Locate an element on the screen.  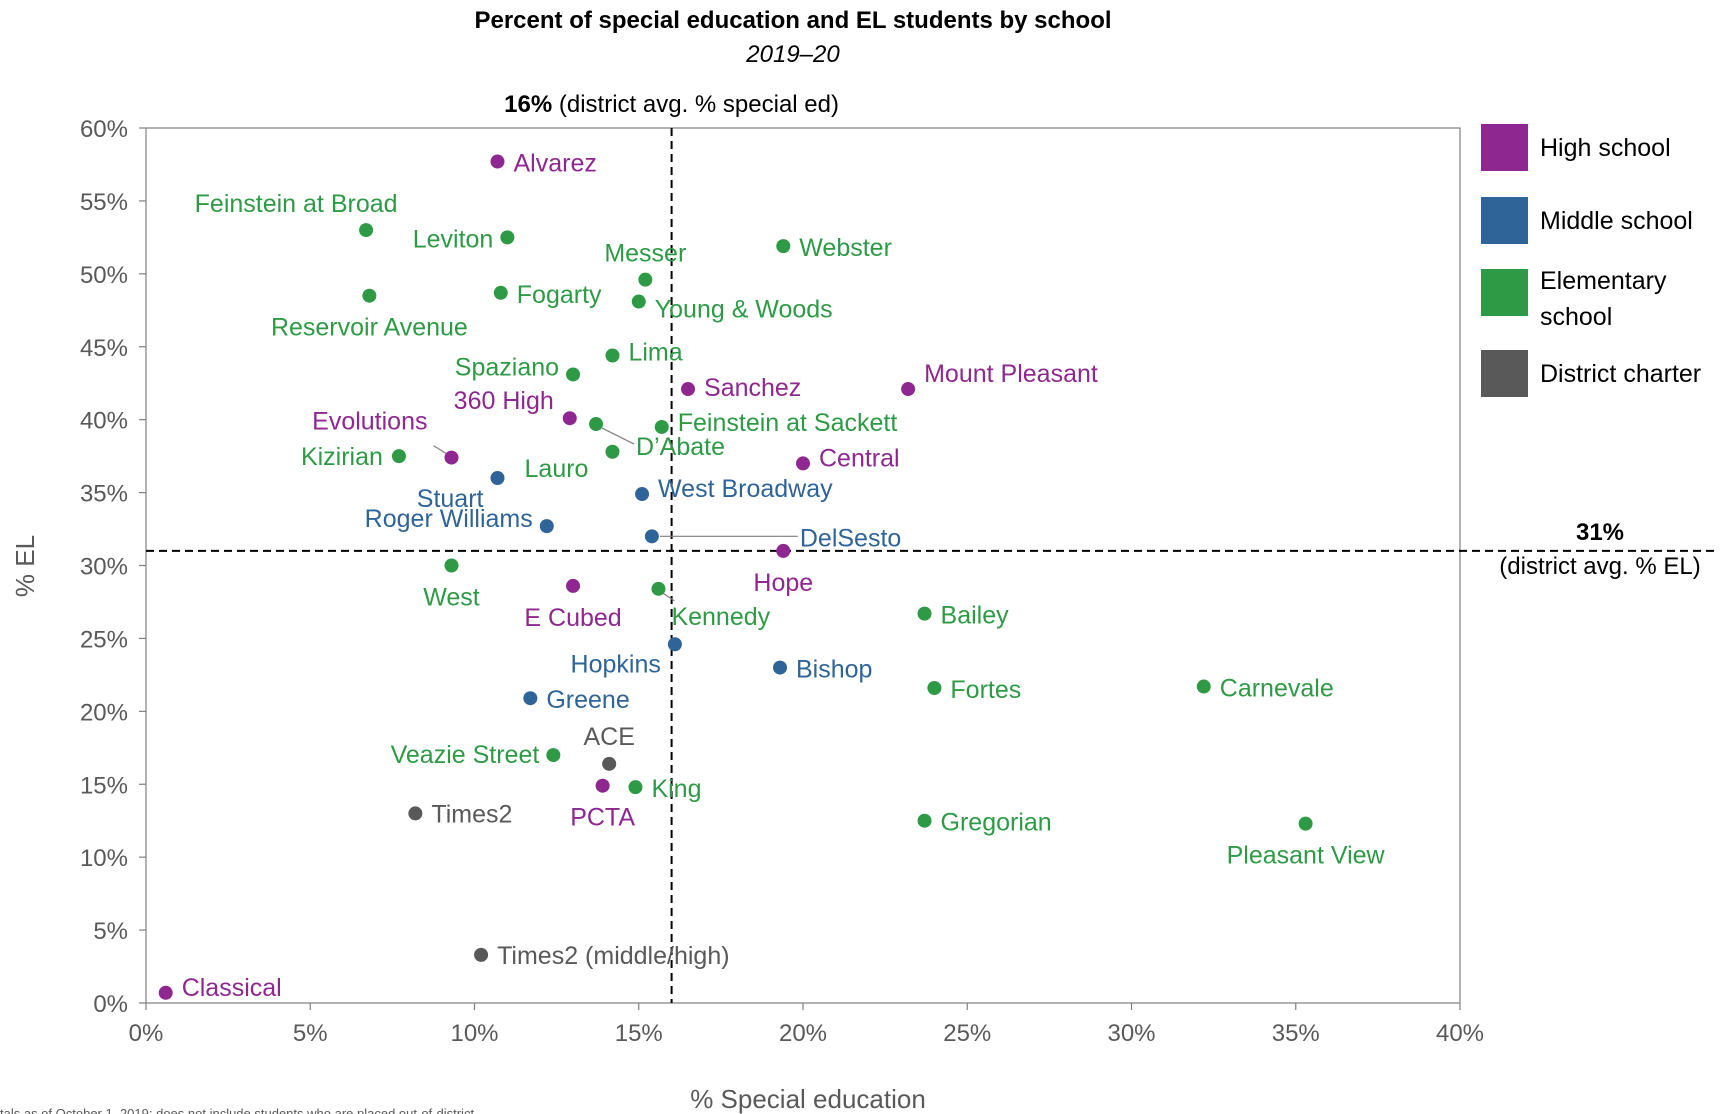
point-west-broadway is located at coordinates (642, 494).